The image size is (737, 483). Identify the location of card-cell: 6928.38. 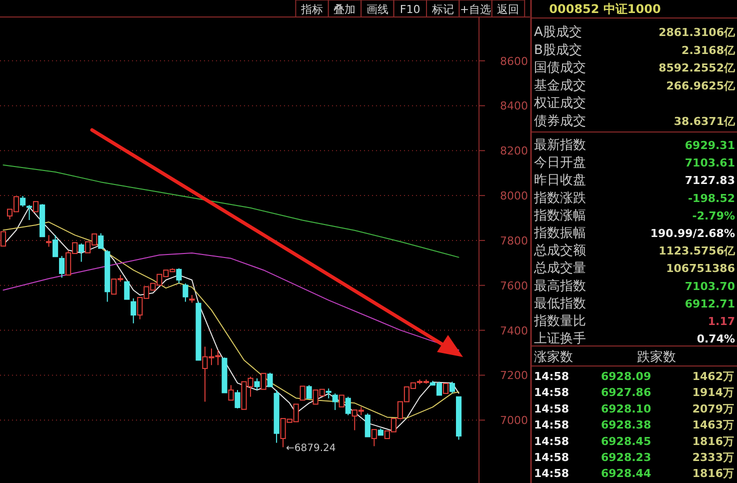
(626, 425).